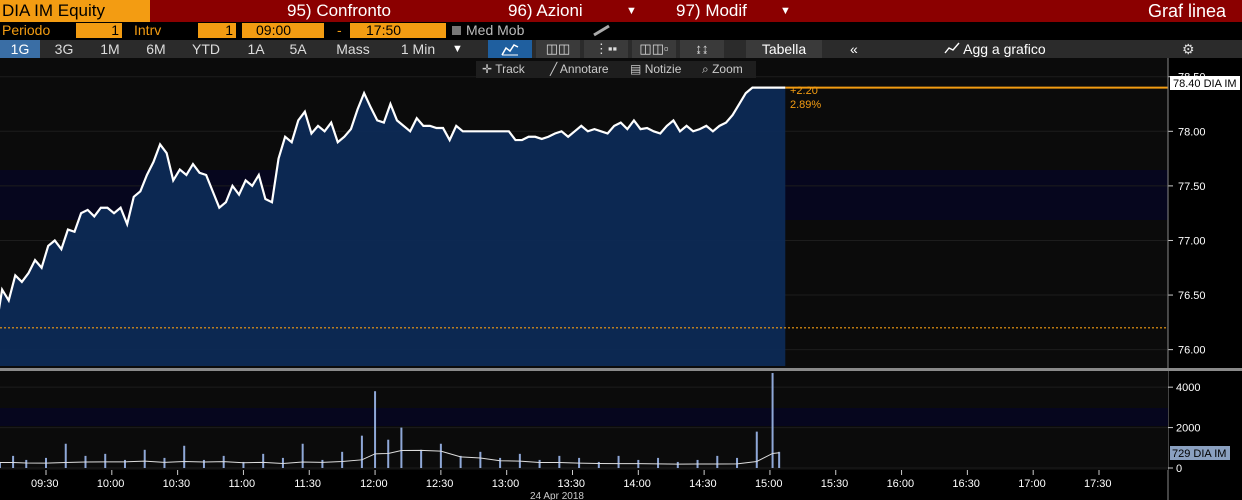  What do you see at coordinates (1188, 49) in the screenshot?
I see `gear-icon: ⚙` at bounding box center [1188, 49].